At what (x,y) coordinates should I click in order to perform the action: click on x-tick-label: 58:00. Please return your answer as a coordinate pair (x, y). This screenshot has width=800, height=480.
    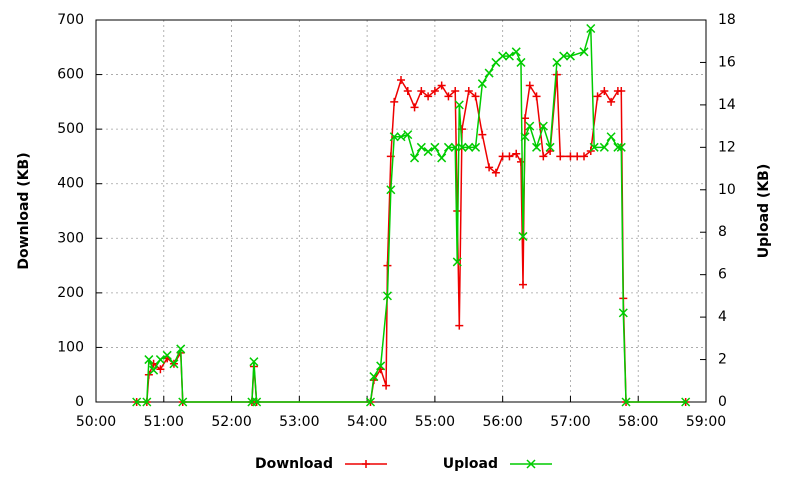
    Looking at the image, I should click on (638, 422).